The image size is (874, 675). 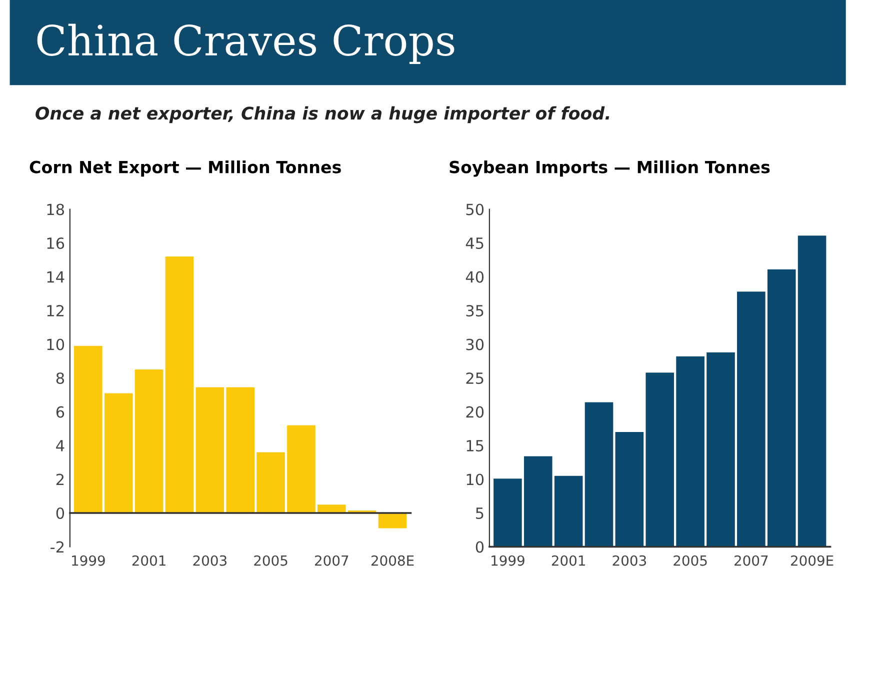 What do you see at coordinates (475, 244) in the screenshot?
I see `y-tick-label: 45` at bounding box center [475, 244].